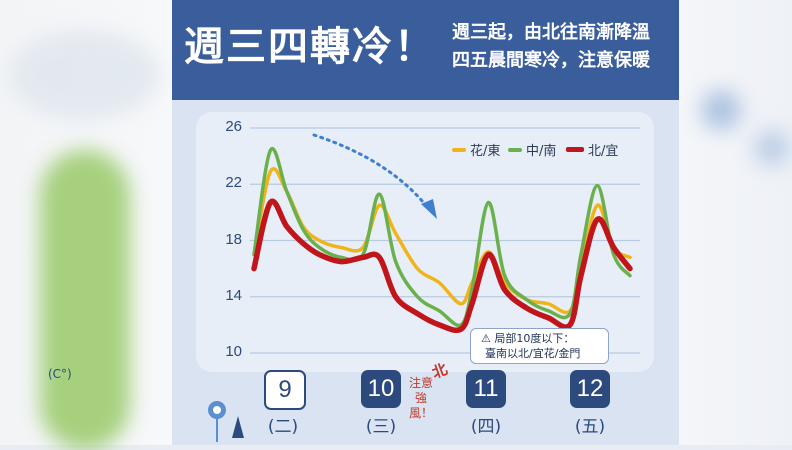 The width and height of the screenshot is (792, 450). I want to click on weekday-label: (四), so click(486, 427).